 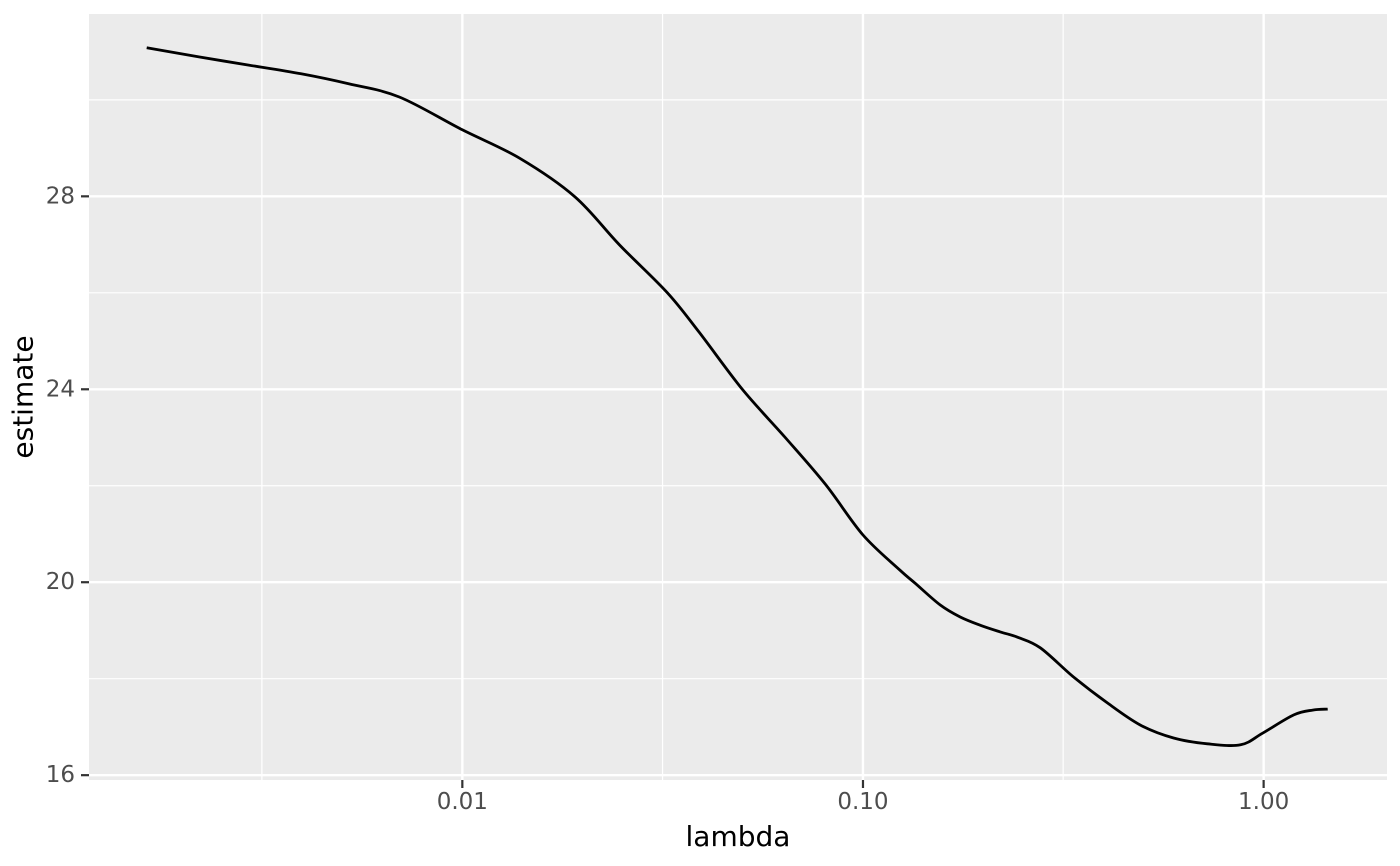 I want to click on y-tick-label: 24, so click(x=60, y=389).